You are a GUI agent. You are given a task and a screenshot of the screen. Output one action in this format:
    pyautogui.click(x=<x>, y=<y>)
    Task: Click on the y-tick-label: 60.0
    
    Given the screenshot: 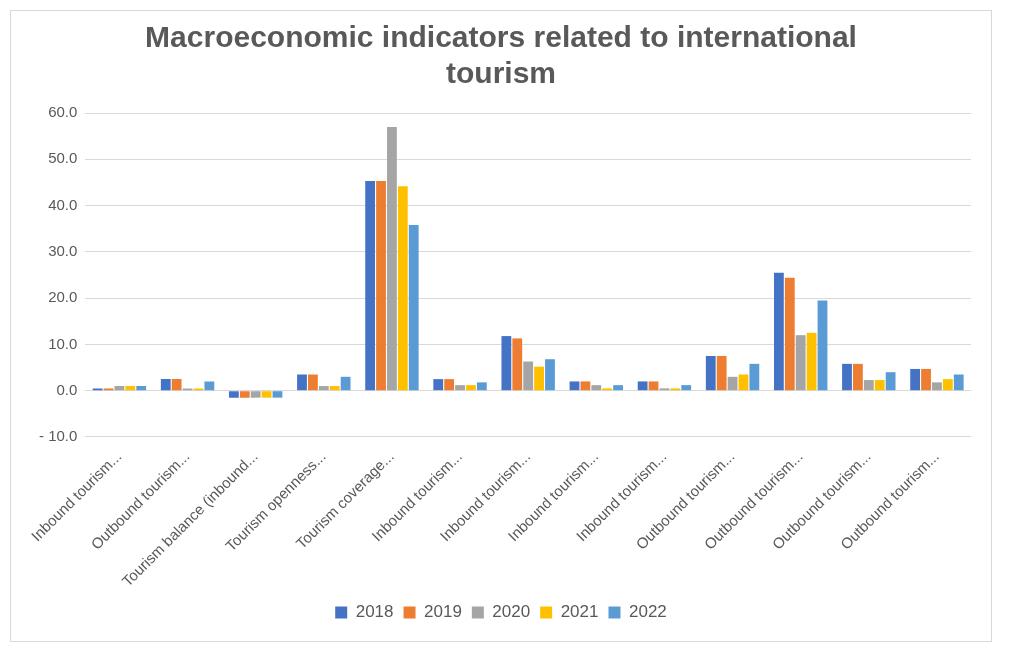 What is the action you would take?
    pyautogui.click(x=63, y=112)
    